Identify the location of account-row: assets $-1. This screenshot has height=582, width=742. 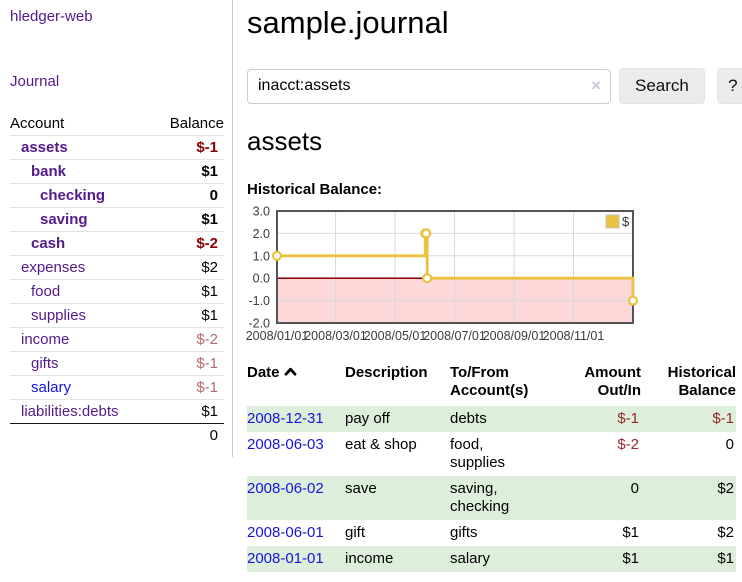
(117, 147).